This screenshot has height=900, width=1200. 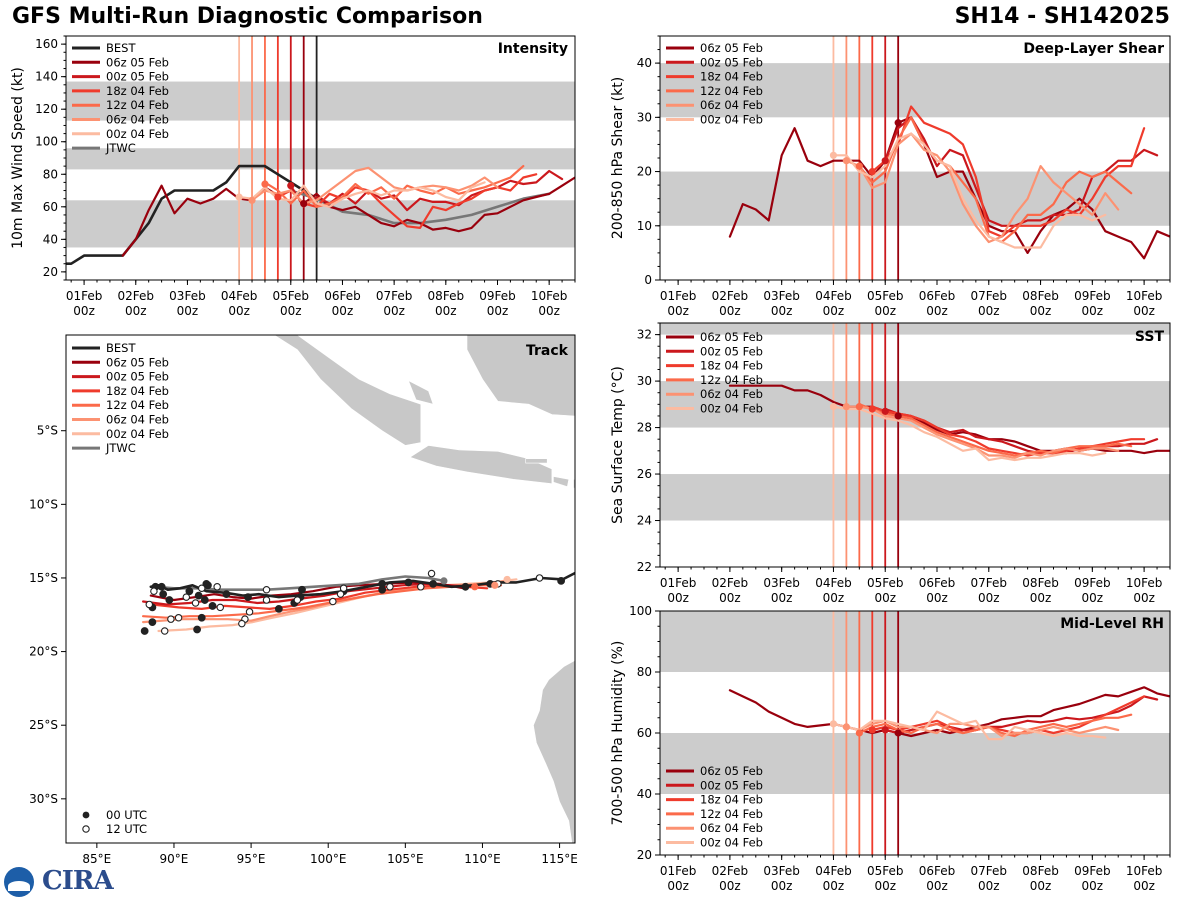 What do you see at coordinates (781, 583) in the screenshot?
I see `sst-xtick-label: 03Feb` at bounding box center [781, 583].